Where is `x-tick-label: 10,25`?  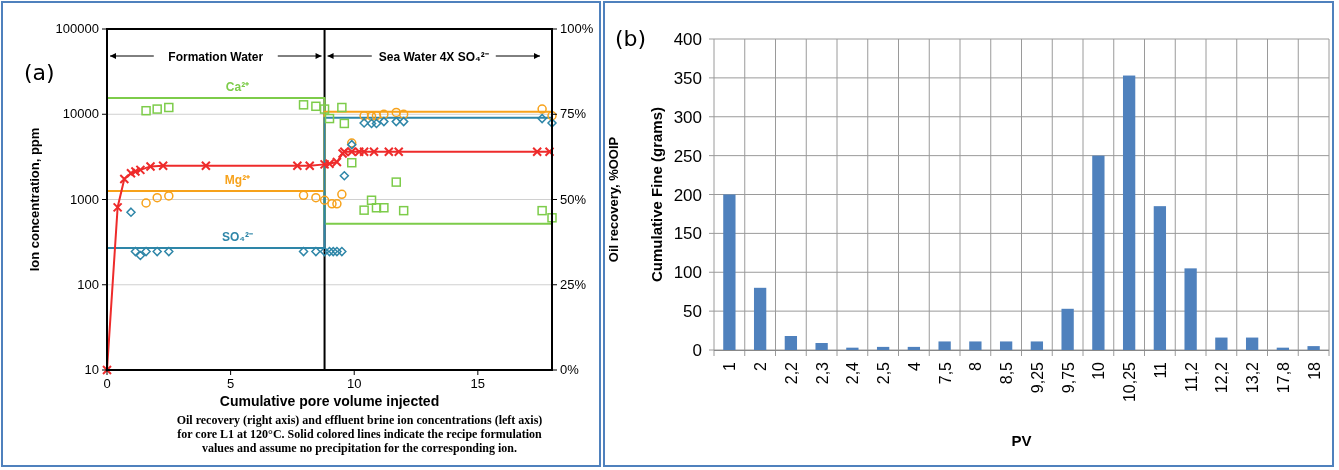
x-tick-label: 10,25 is located at coordinates (1130, 382).